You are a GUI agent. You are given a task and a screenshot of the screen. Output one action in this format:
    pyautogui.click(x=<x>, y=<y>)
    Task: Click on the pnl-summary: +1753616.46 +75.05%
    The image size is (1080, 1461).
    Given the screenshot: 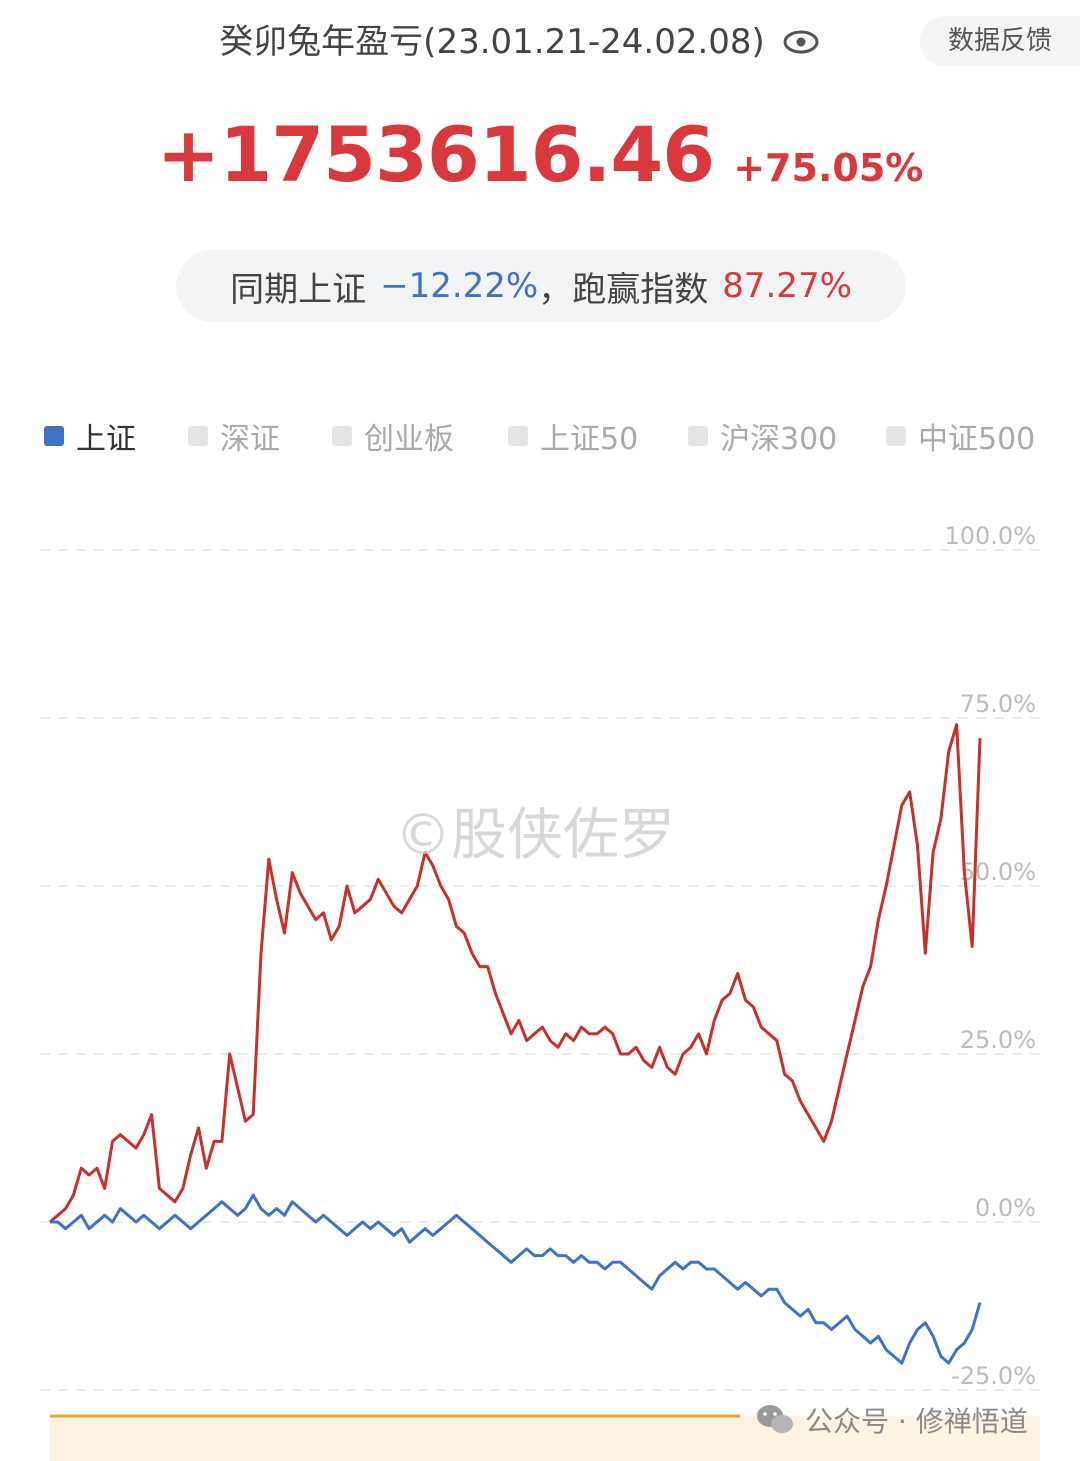 What is the action you would take?
    pyautogui.click(x=540, y=154)
    